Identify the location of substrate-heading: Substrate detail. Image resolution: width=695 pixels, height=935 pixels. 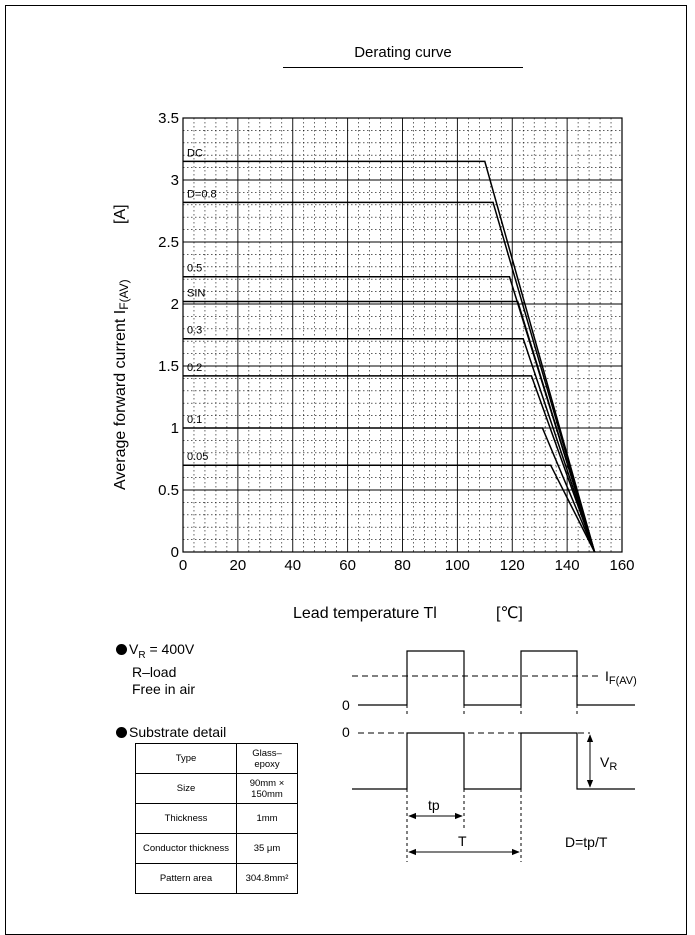
(171, 732).